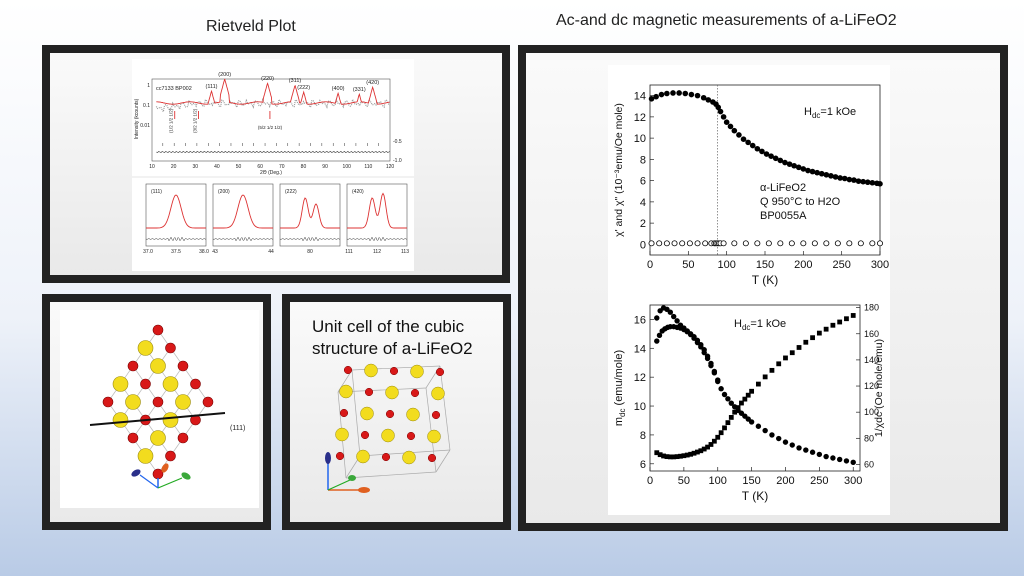  I want to click on axis-arrowhead-c, so click(165, 468).